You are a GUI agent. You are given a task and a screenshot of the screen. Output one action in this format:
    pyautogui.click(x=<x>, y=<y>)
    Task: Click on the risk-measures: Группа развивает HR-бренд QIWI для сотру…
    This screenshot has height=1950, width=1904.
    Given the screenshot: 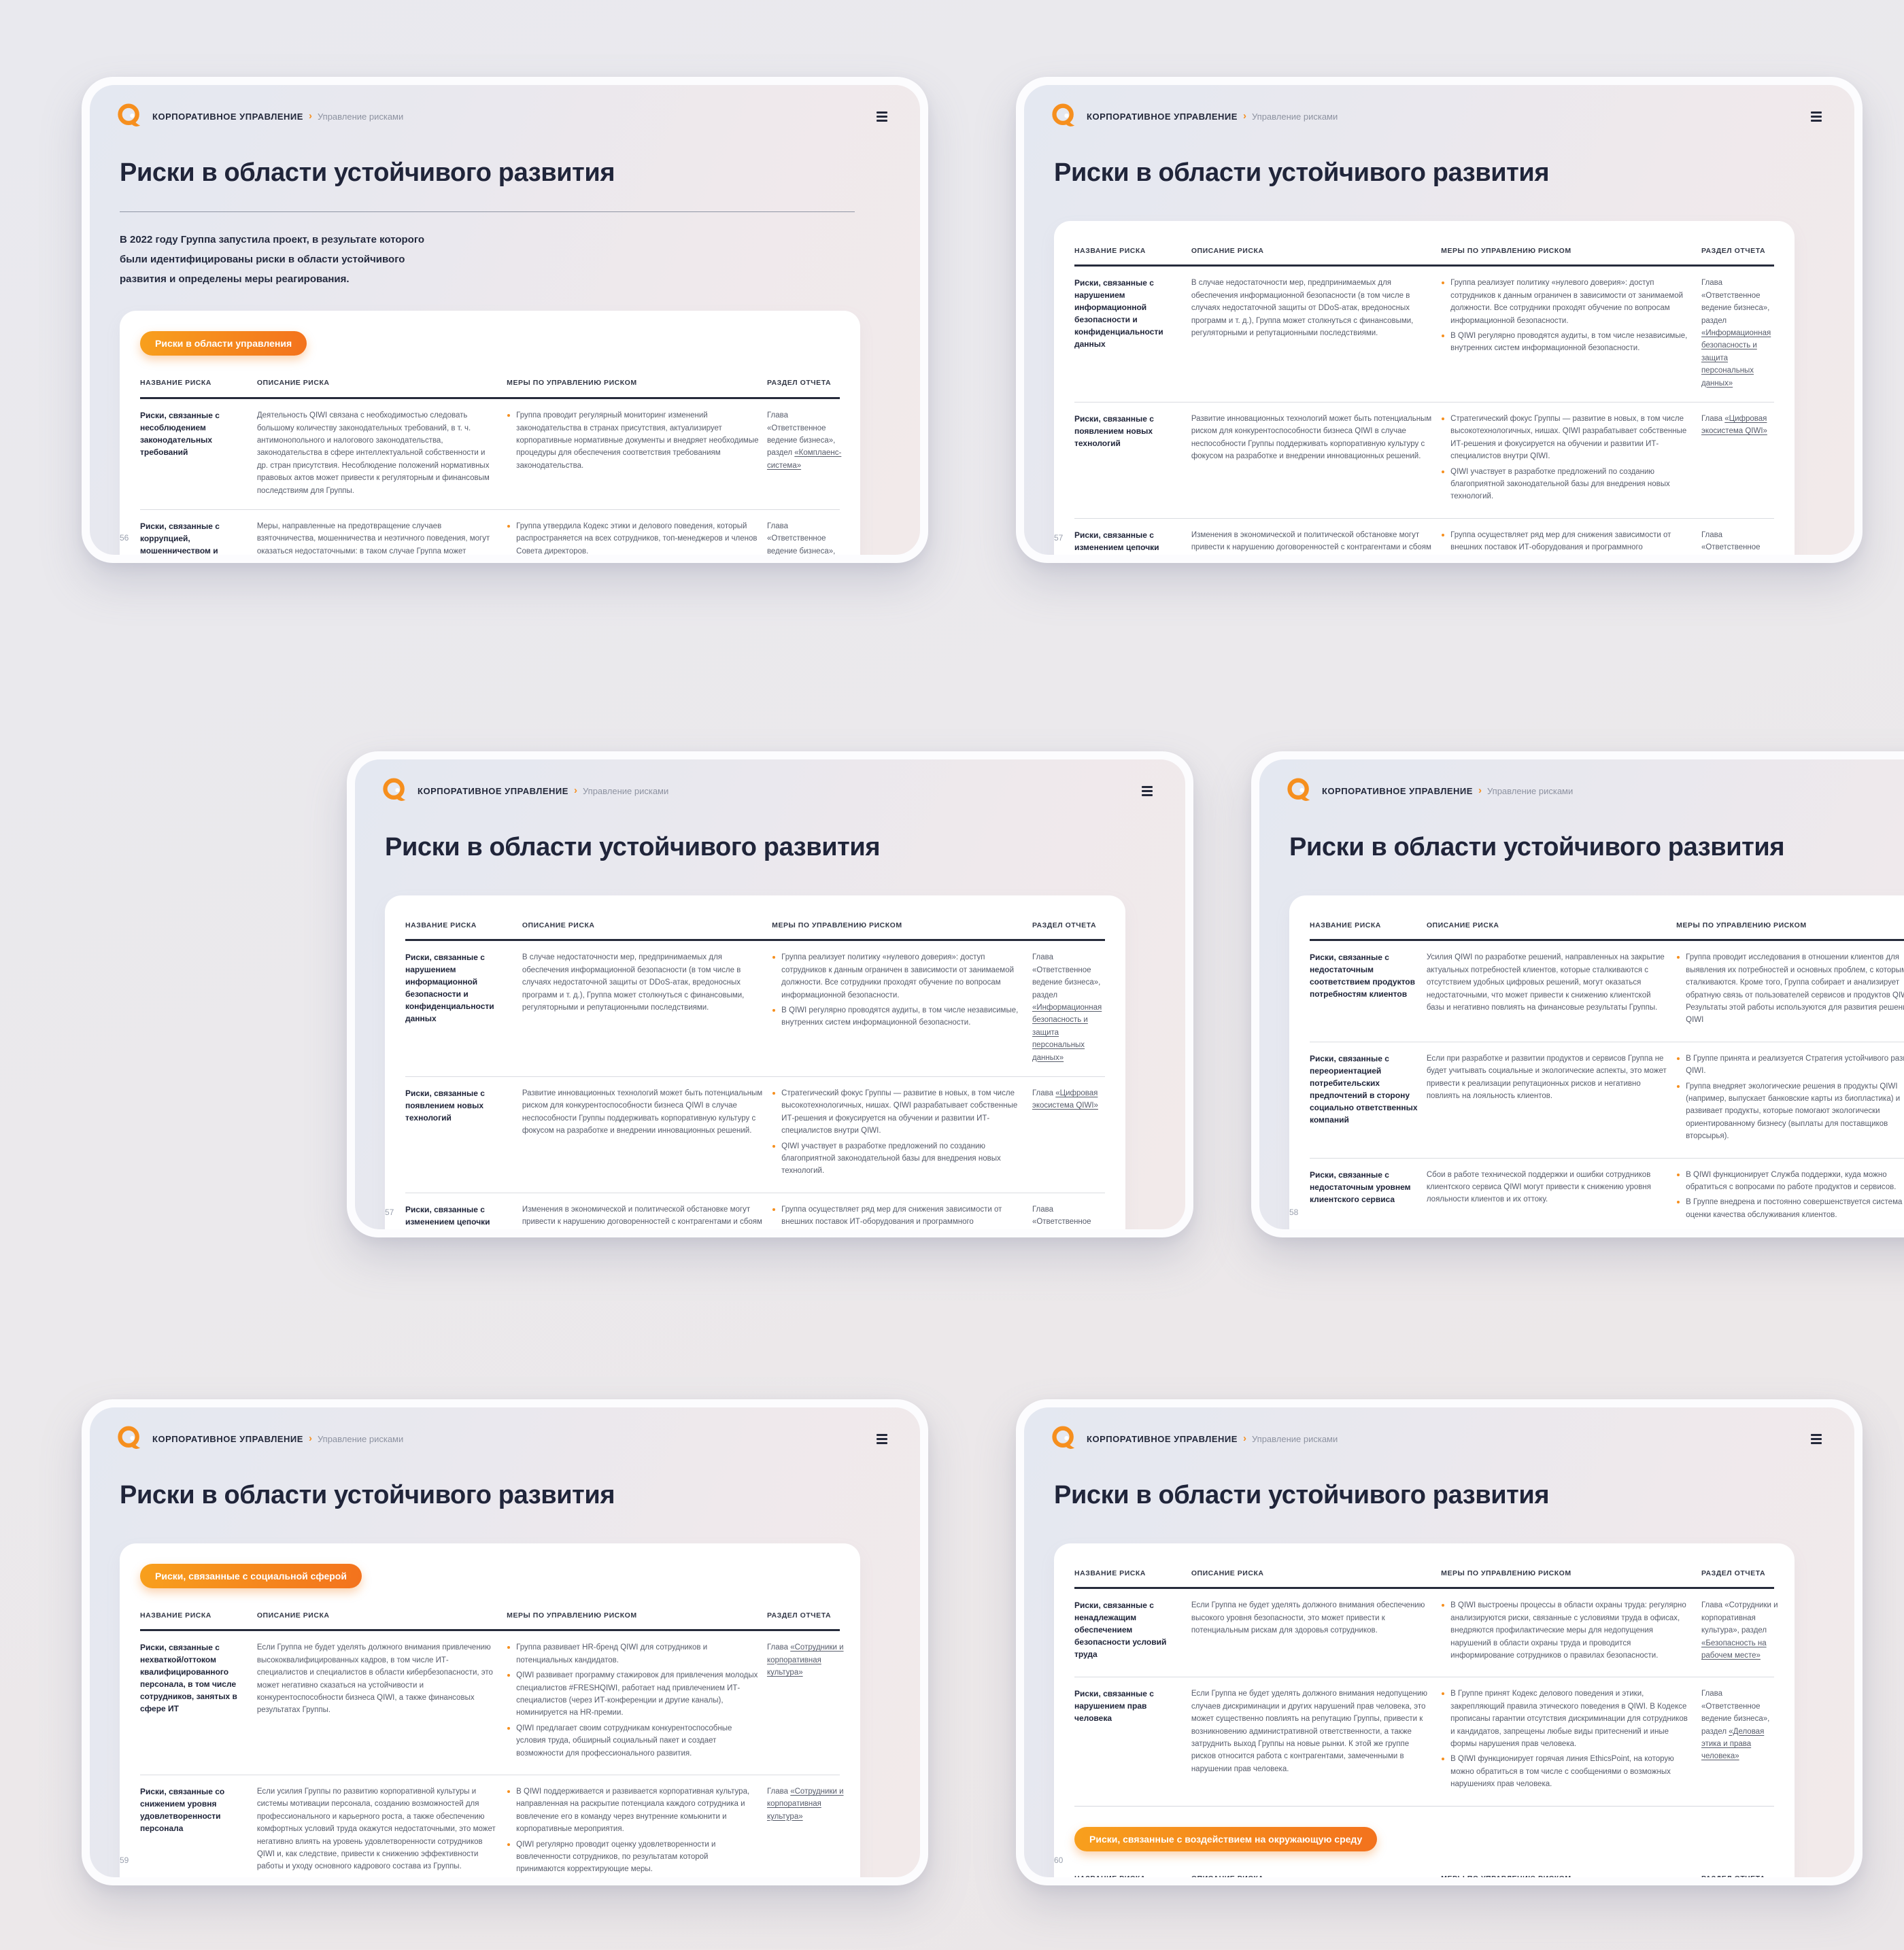 What is the action you would take?
    pyautogui.click(x=633, y=1701)
    